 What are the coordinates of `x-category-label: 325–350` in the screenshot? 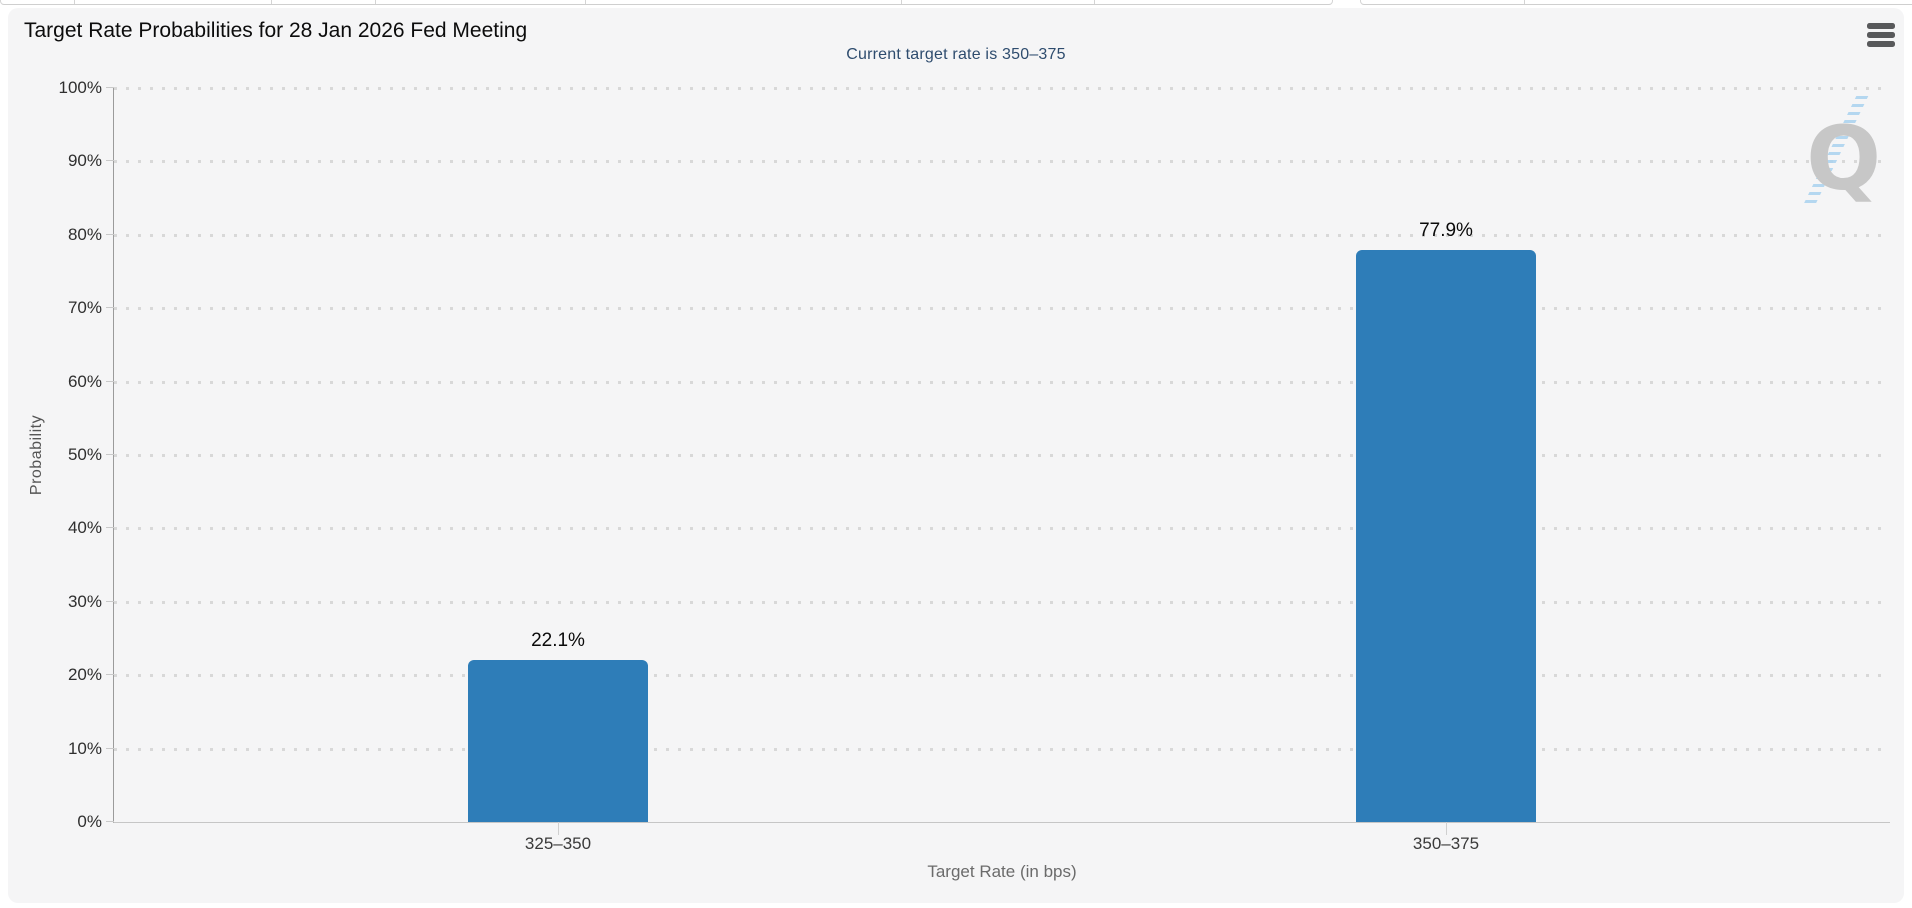 It's located at (558, 843).